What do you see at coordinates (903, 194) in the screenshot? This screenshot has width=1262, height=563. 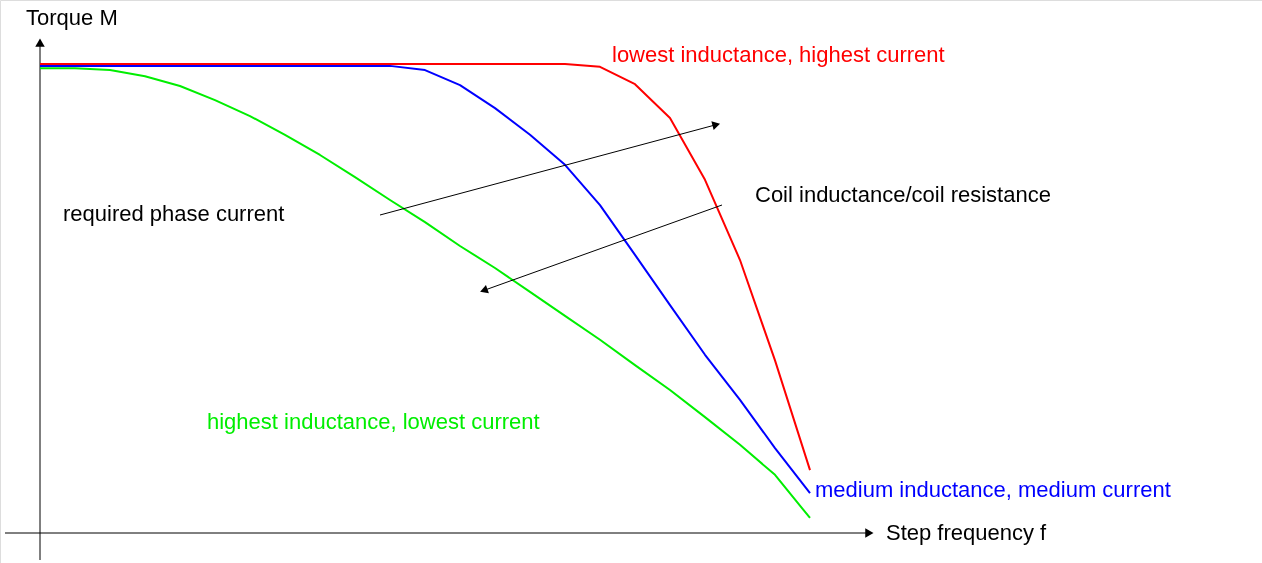 I see `annotation: Coil inductance/coil resistance` at bounding box center [903, 194].